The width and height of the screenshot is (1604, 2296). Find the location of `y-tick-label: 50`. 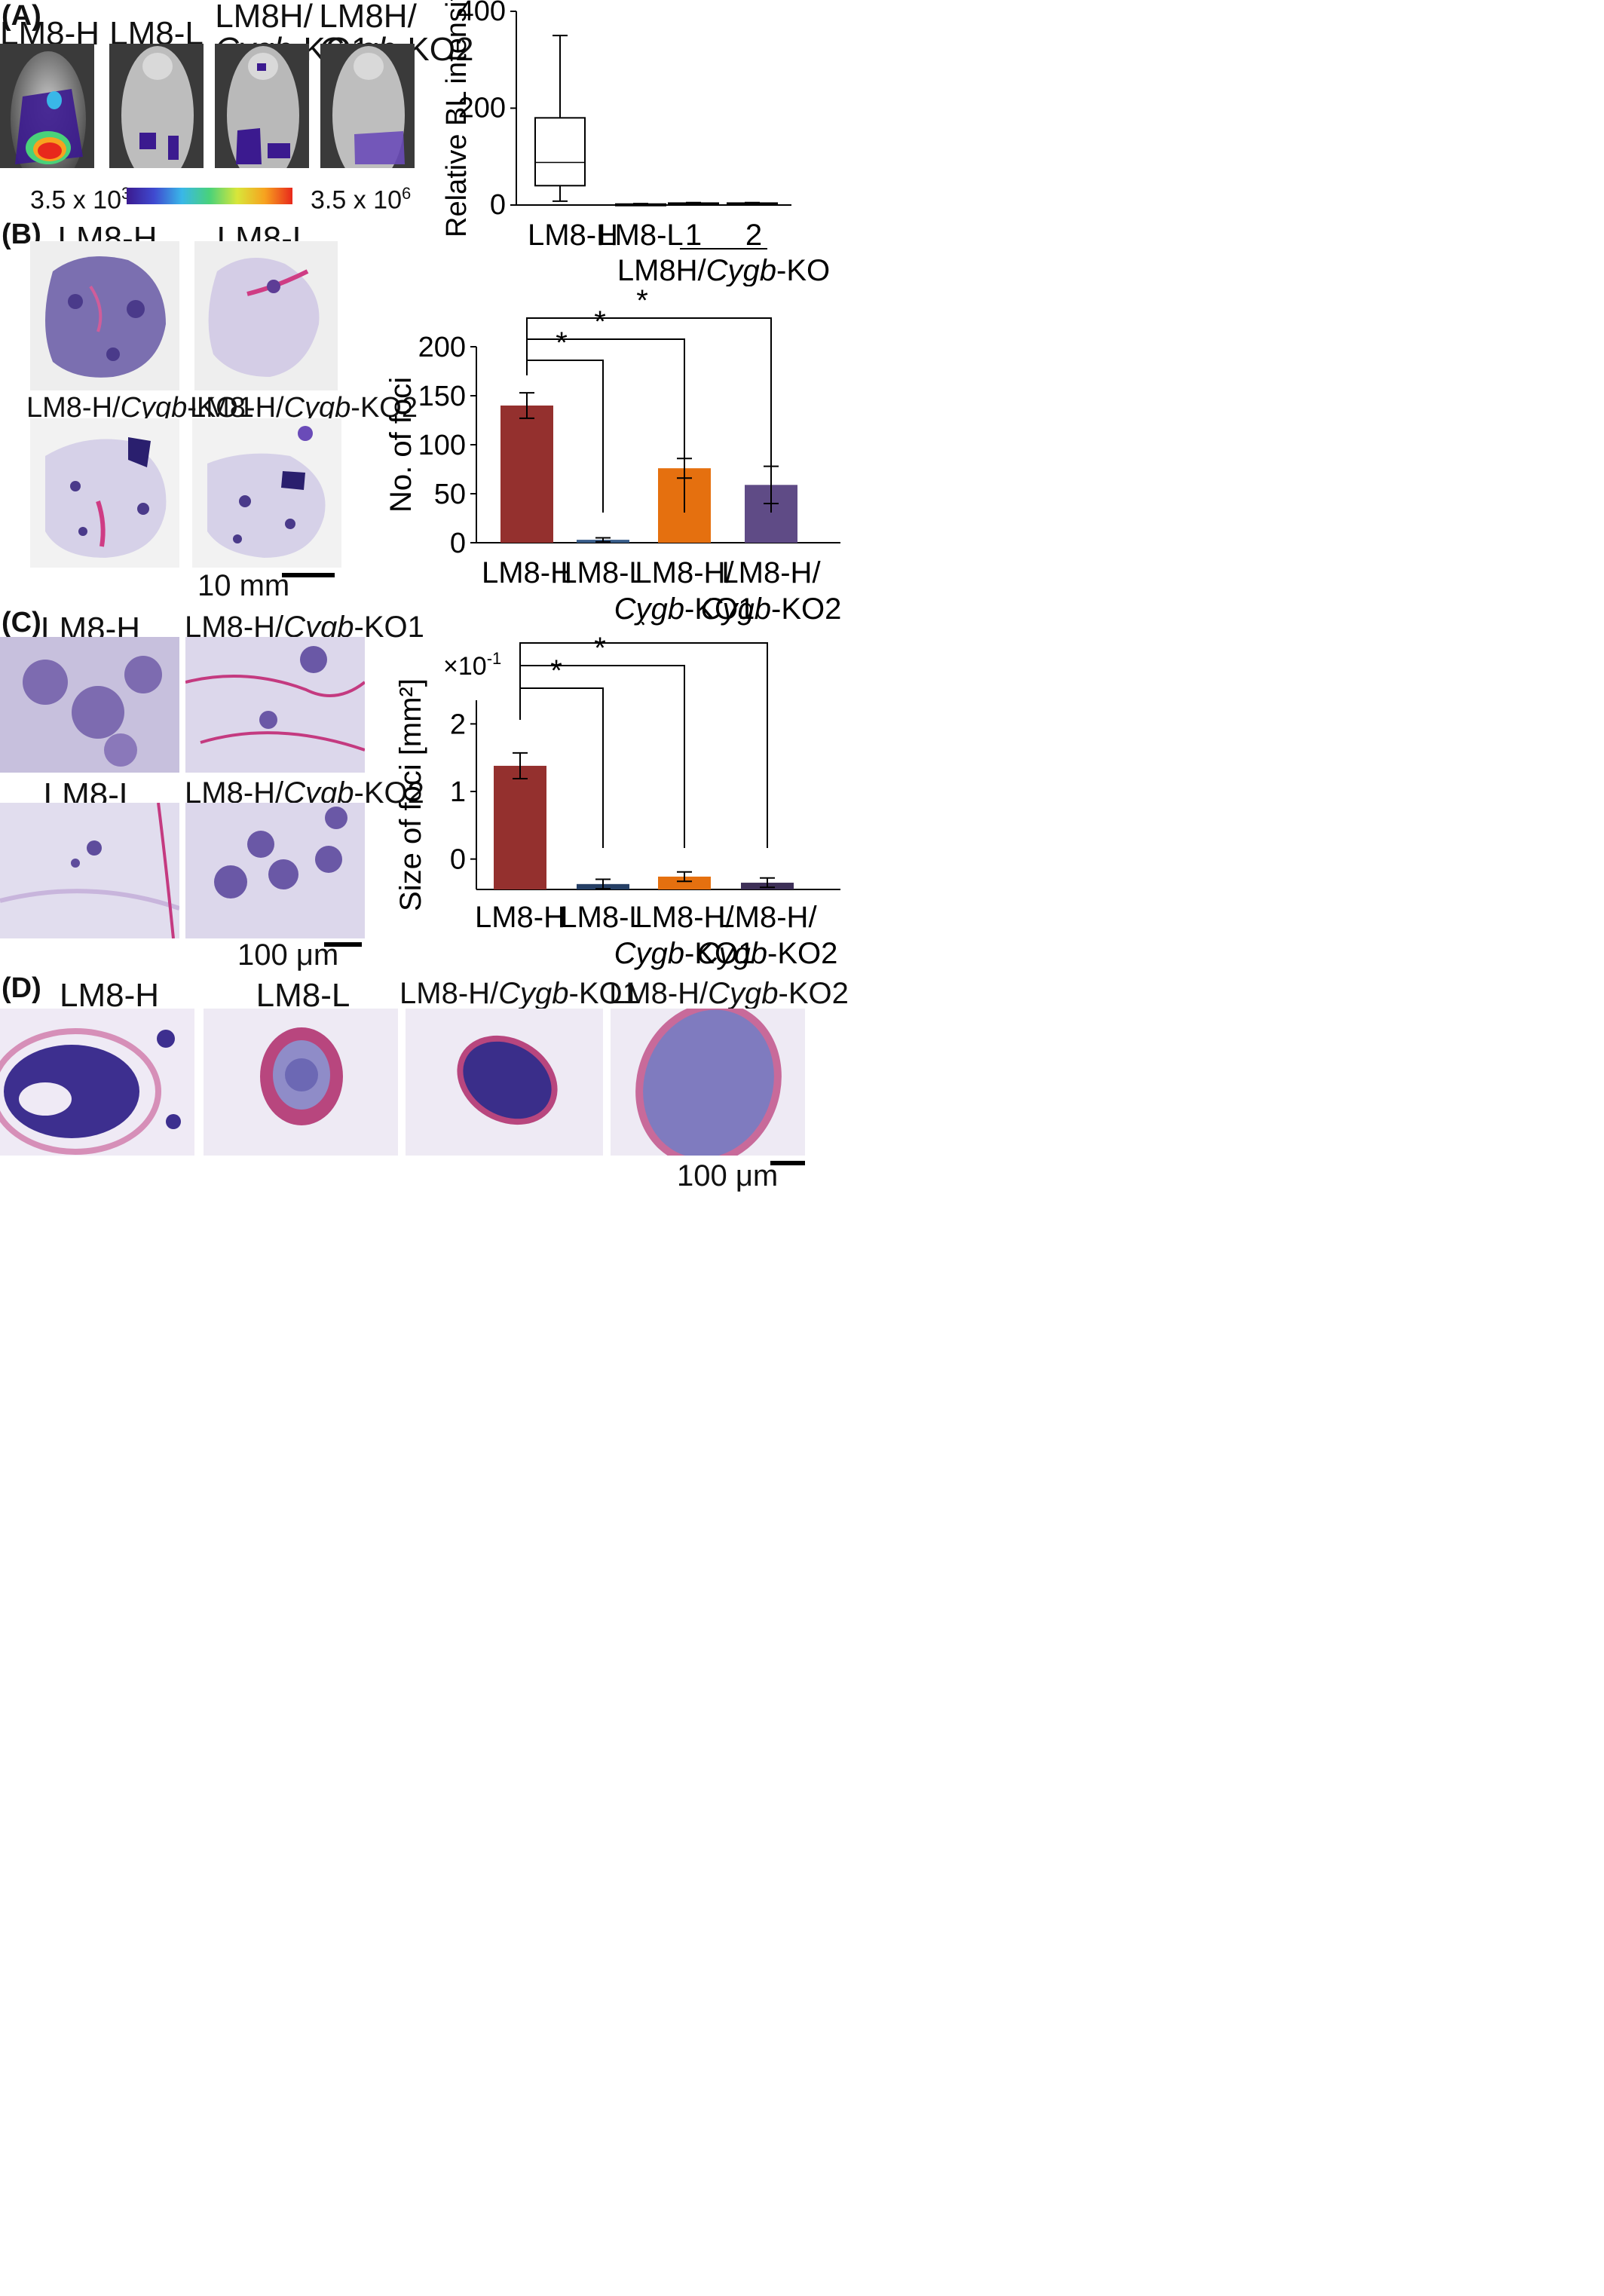

y-tick-label: 50 is located at coordinates (450, 494).